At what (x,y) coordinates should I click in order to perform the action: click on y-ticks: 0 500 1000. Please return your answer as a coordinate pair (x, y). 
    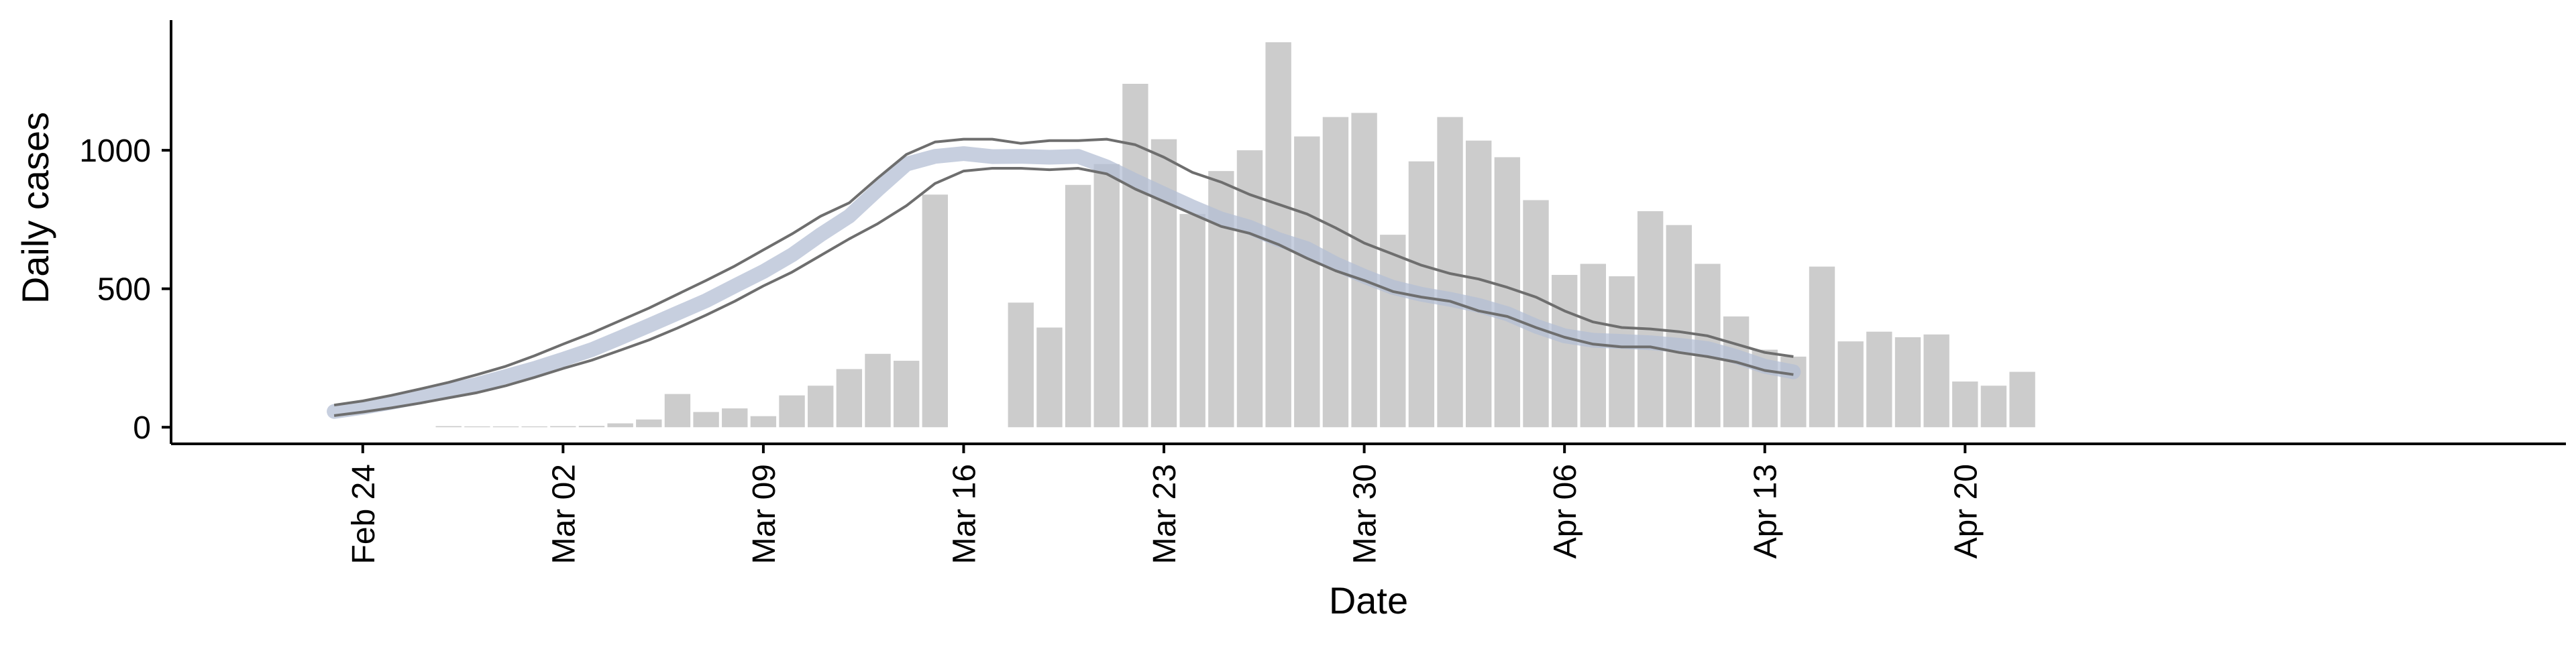
    Looking at the image, I should click on (125, 289).